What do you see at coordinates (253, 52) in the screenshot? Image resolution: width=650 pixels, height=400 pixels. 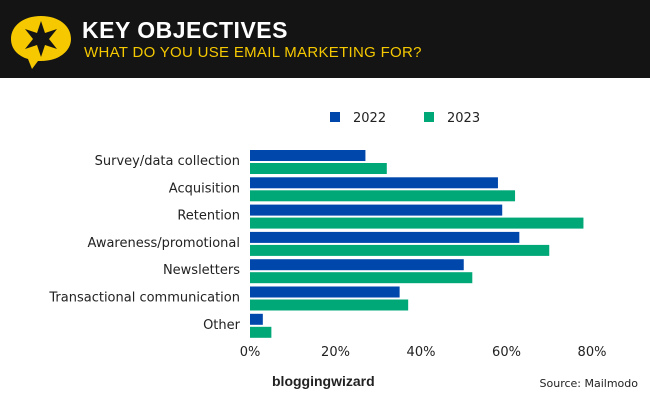 I see `header-subtitle: WHAT DO YOU USE EMAIL MARKETING FOR?` at bounding box center [253, 52].